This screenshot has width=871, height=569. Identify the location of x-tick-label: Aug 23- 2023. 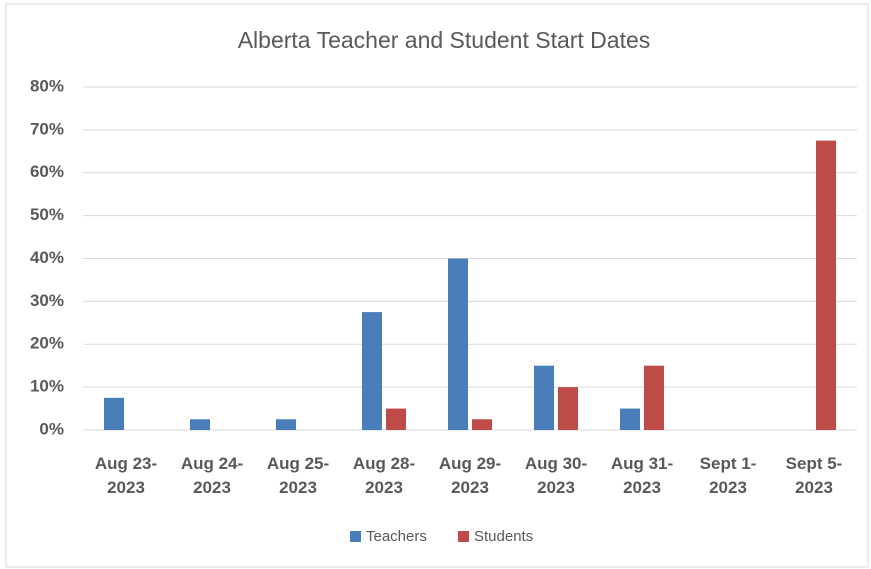
(126, 475).